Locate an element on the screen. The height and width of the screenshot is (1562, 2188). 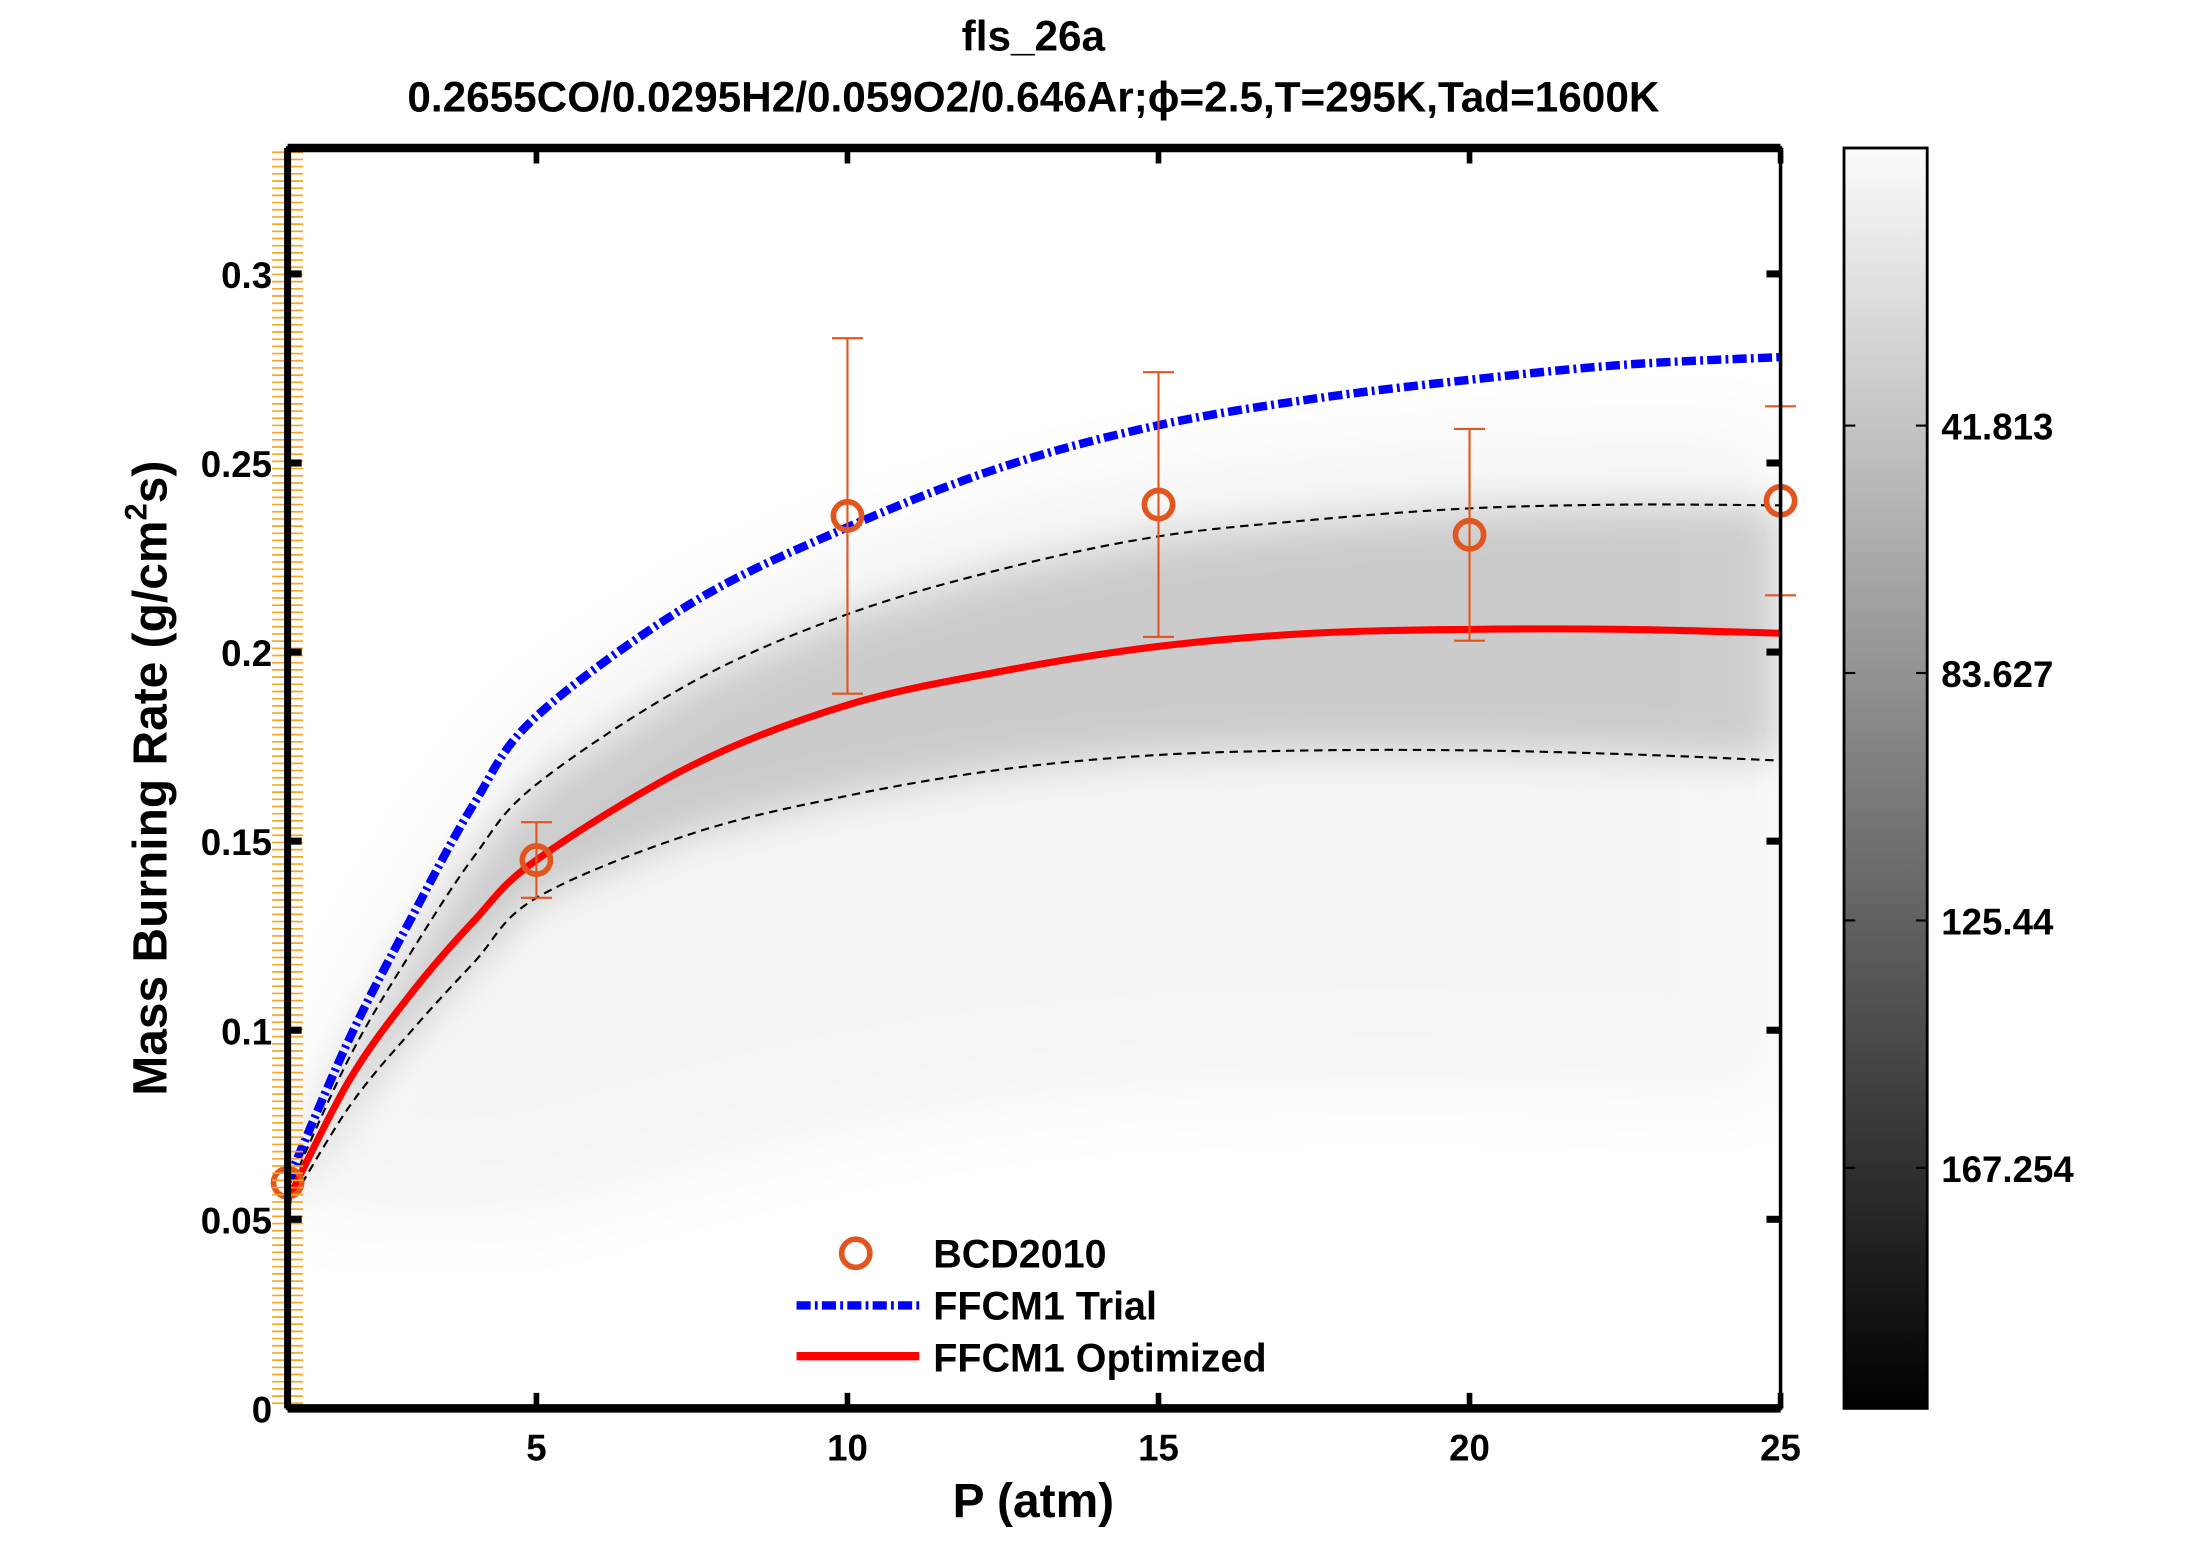
x-axis-label: P (atm) is located at coordinates (1034, 1501).